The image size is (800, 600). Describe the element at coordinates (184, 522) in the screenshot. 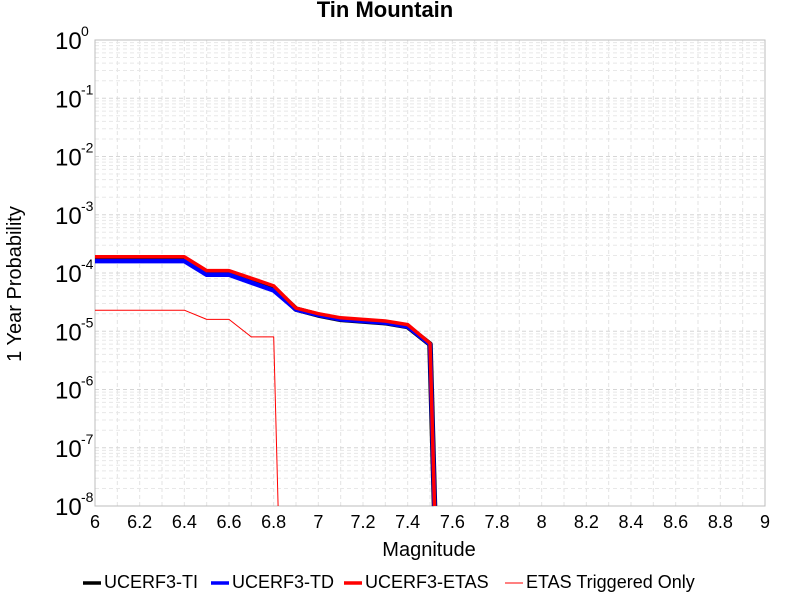

I see `x-tick-label: 6.4` at that location.